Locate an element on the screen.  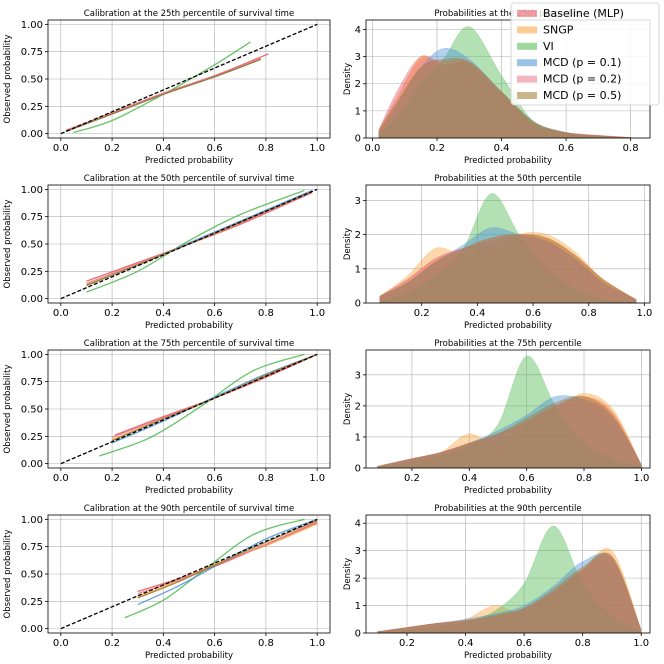
y-axis-label: Density is located at coordinates (348, 409).